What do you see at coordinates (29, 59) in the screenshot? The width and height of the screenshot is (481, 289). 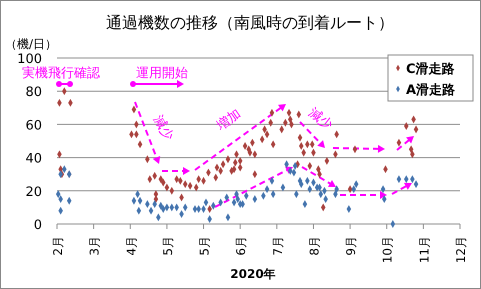 I see `y-tick-label: 100` at bounding box center [29, 59].